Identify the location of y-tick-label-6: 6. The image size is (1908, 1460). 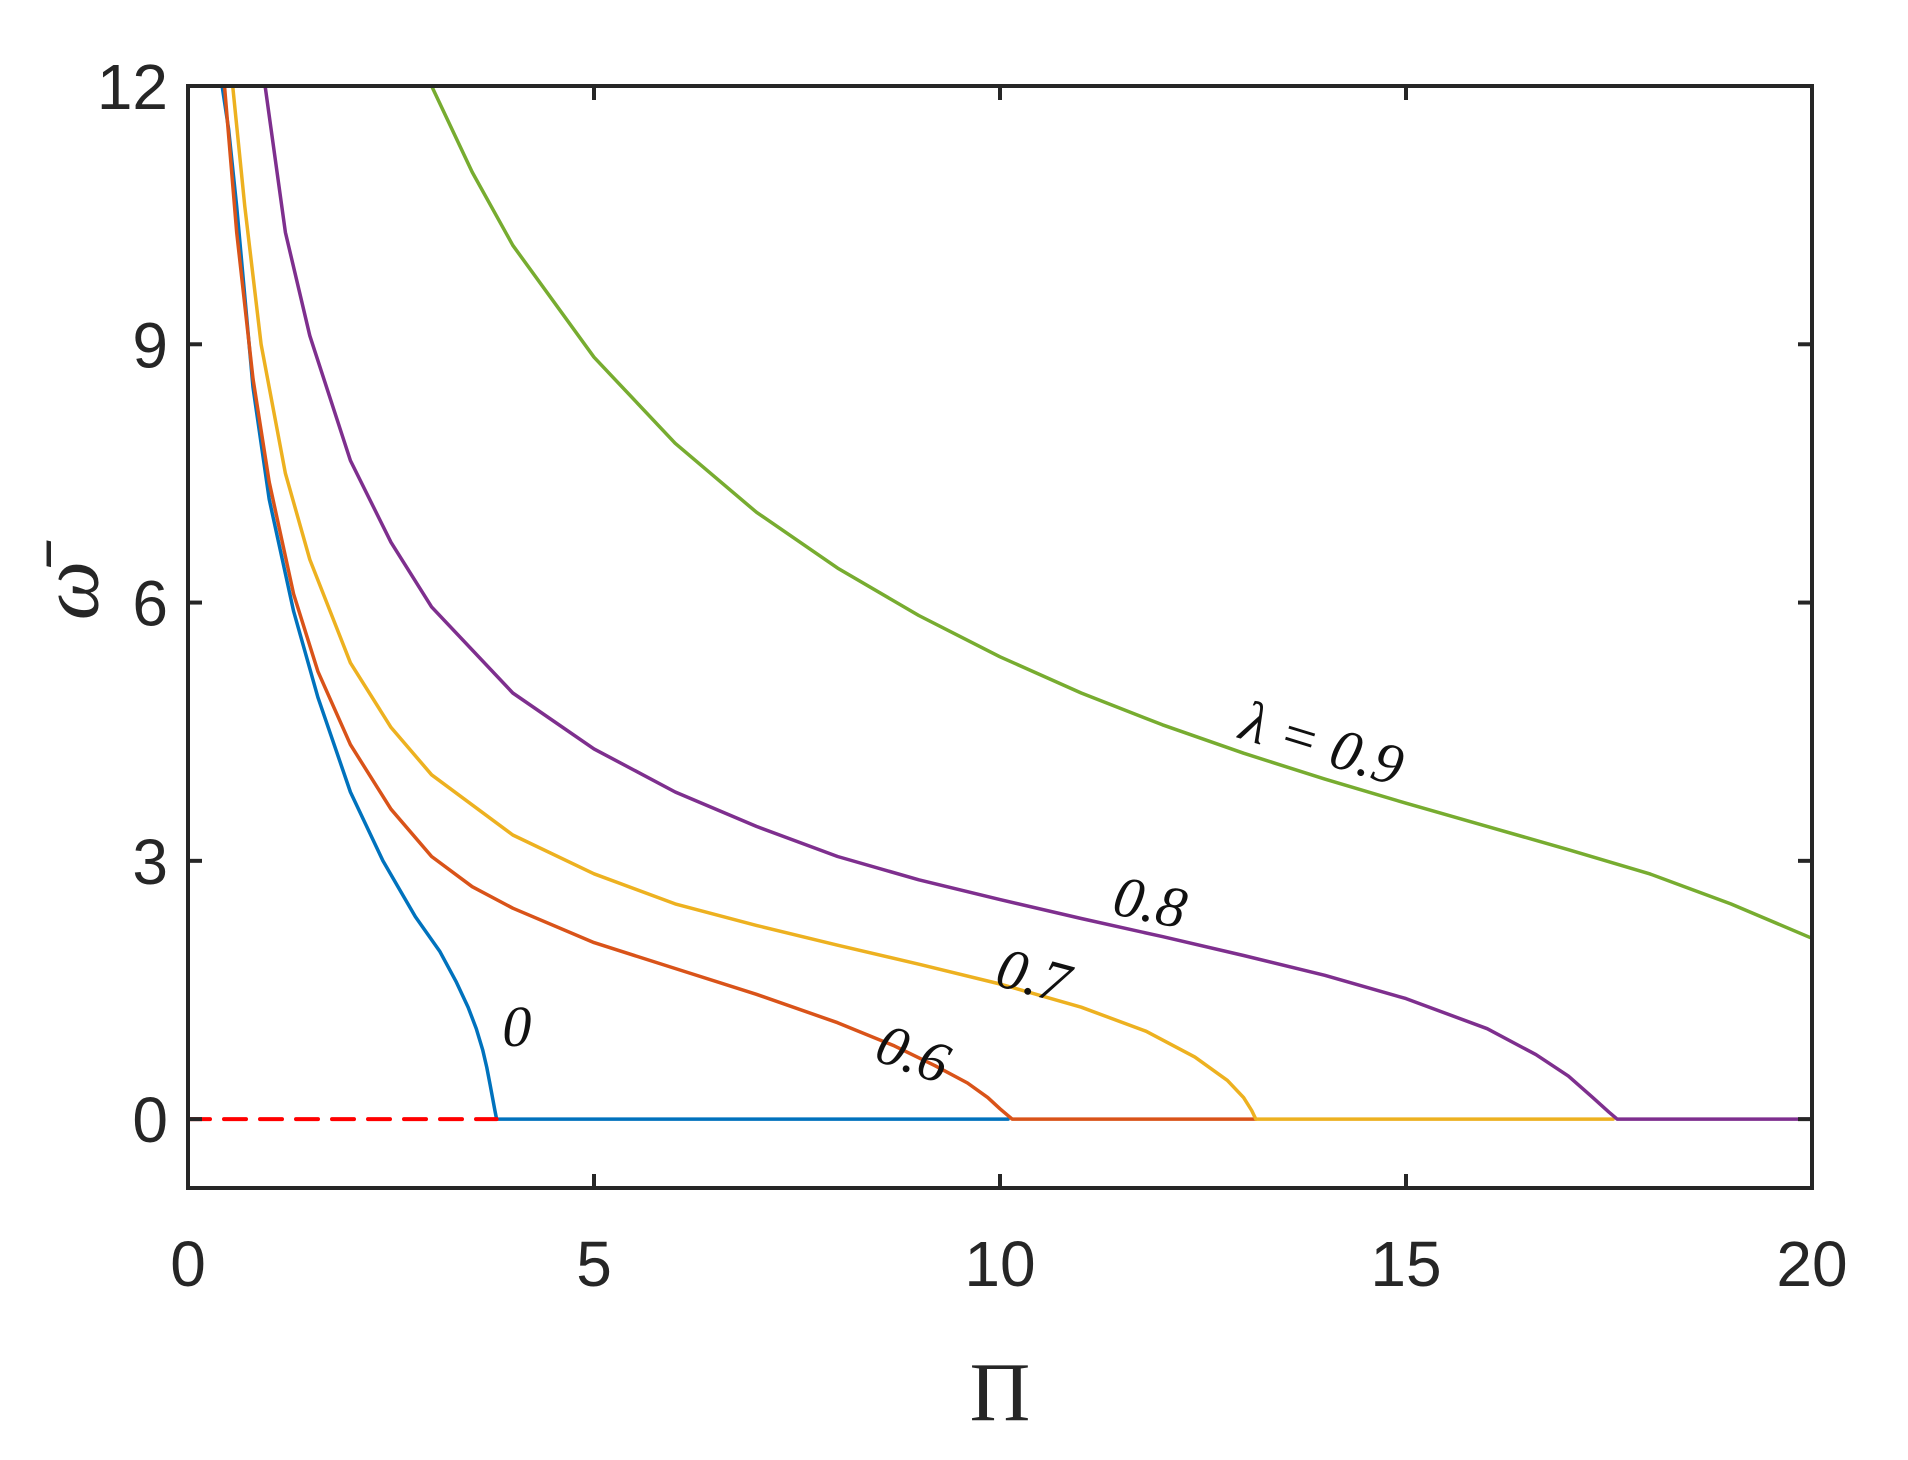
(150, 604).